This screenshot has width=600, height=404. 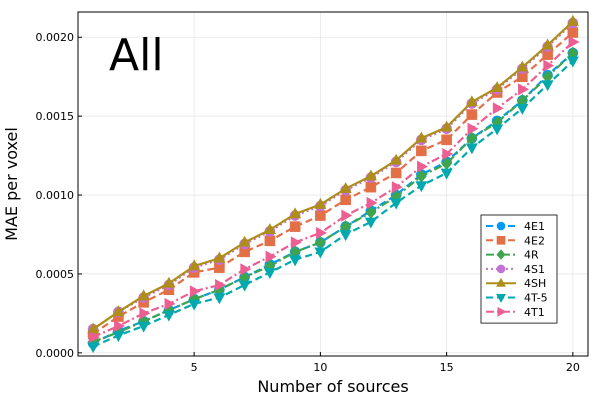 I want to click on legend-entry: 4SH, so click(x=516, y=283).